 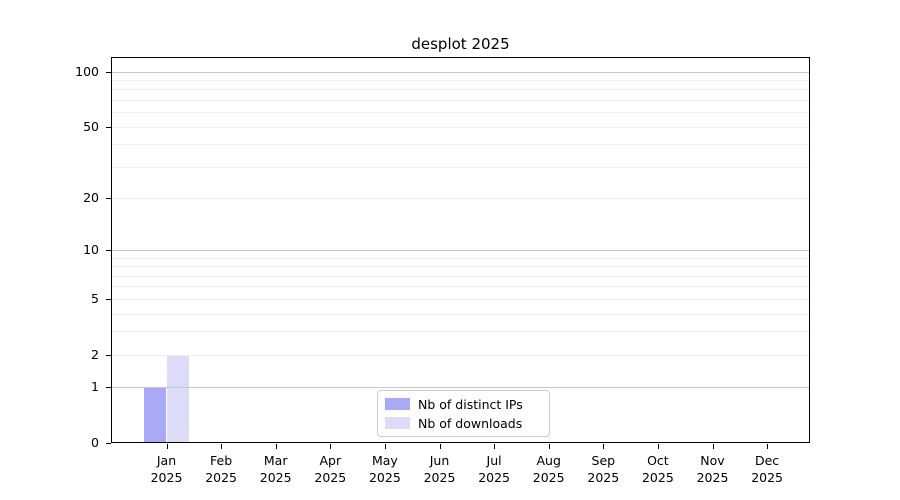 What do you see at coordinates (603, 460) in the screenshot?
I see `x-tick-month: Sep` at bounding box center [603, 460].